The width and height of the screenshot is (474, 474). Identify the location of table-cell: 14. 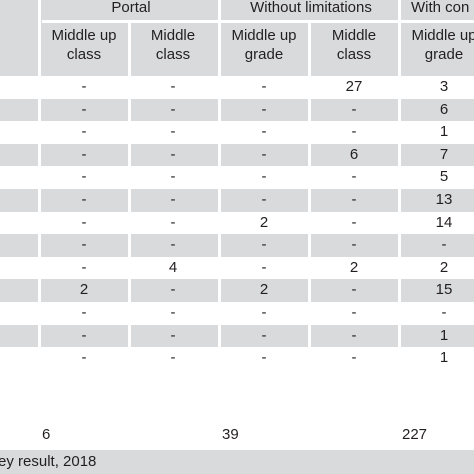
(444, 222).